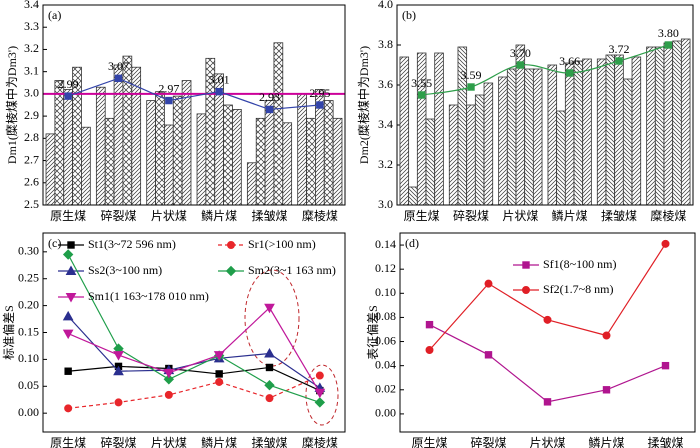 This screenshot has height=448, width=700. I want to click on legend-label: Sr1(>100 nm), so click(282, 244).